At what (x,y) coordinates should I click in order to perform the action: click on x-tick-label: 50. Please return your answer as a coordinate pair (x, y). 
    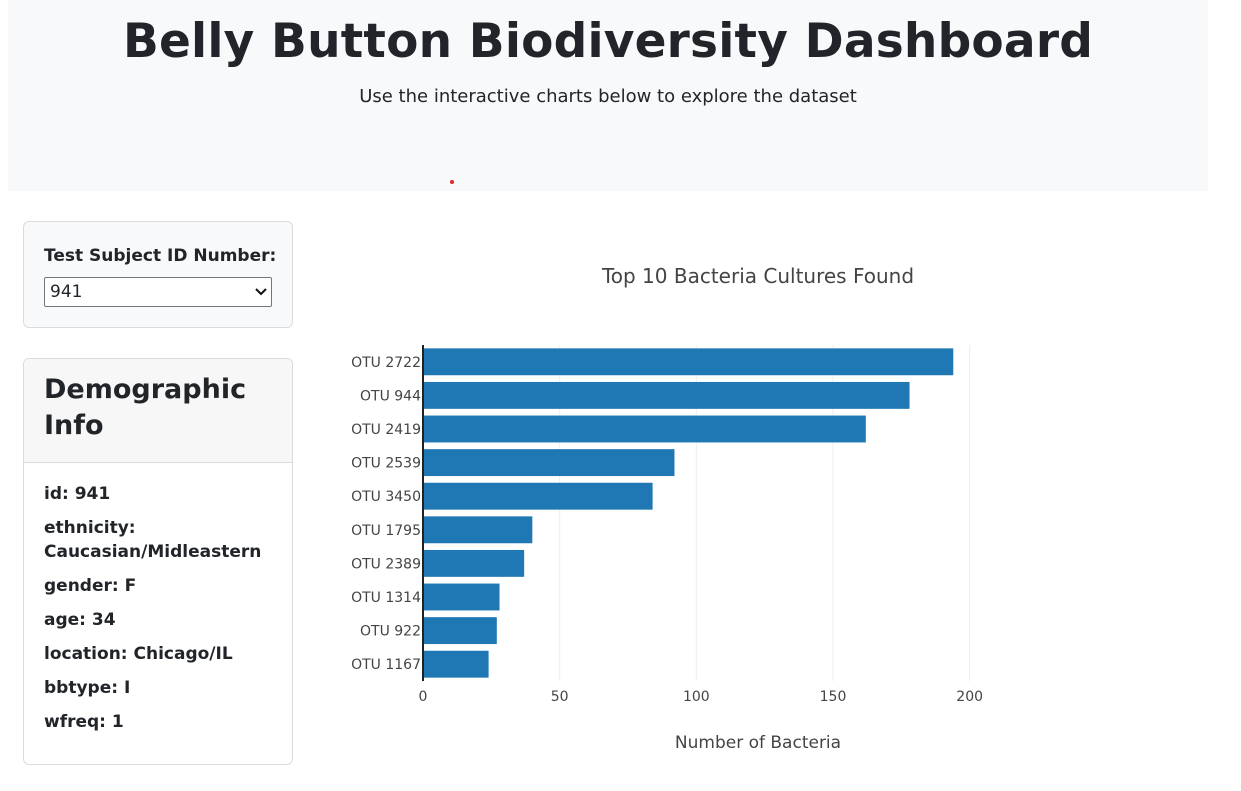
    Looking at the image, I should click on (560, 697).